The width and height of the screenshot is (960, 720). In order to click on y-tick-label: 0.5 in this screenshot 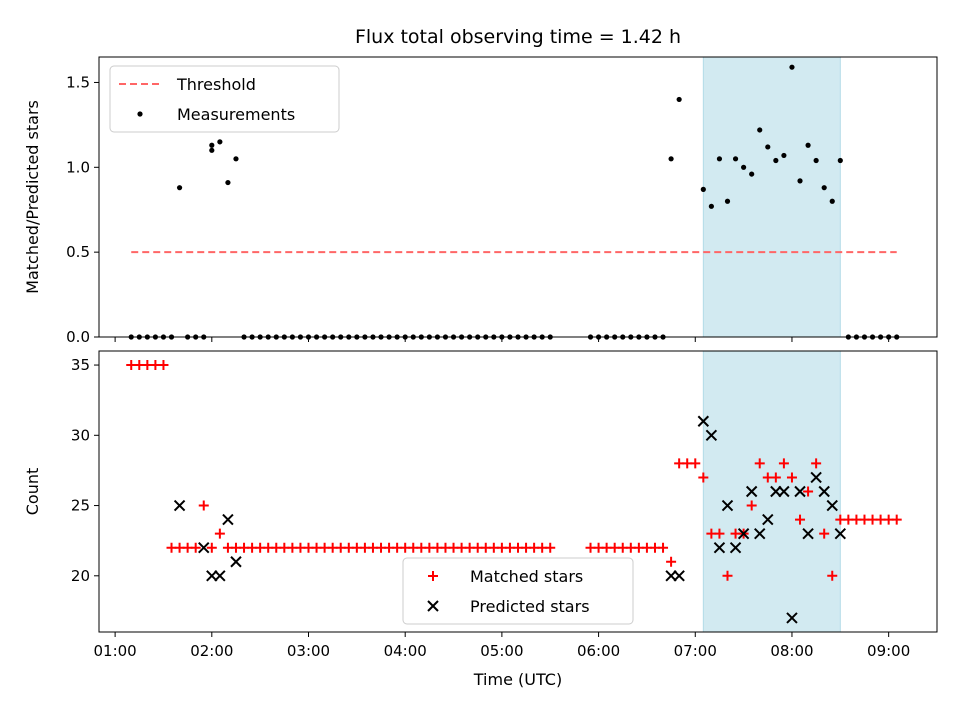, I will do `click(78, 252)`.